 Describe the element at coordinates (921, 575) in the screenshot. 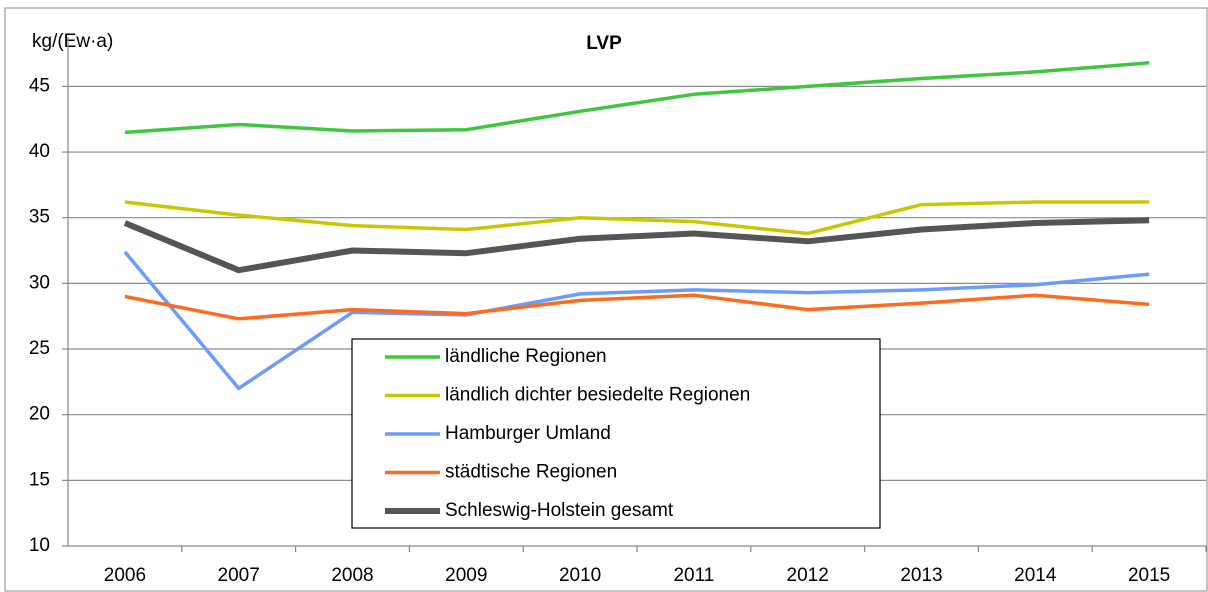

I see `x-tick-label: 2013` at that location.